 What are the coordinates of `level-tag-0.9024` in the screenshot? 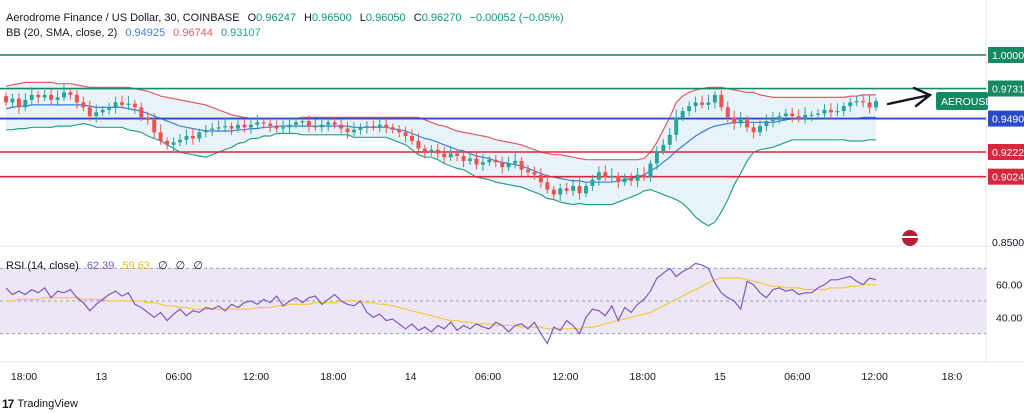 It's located at (1006, 176).